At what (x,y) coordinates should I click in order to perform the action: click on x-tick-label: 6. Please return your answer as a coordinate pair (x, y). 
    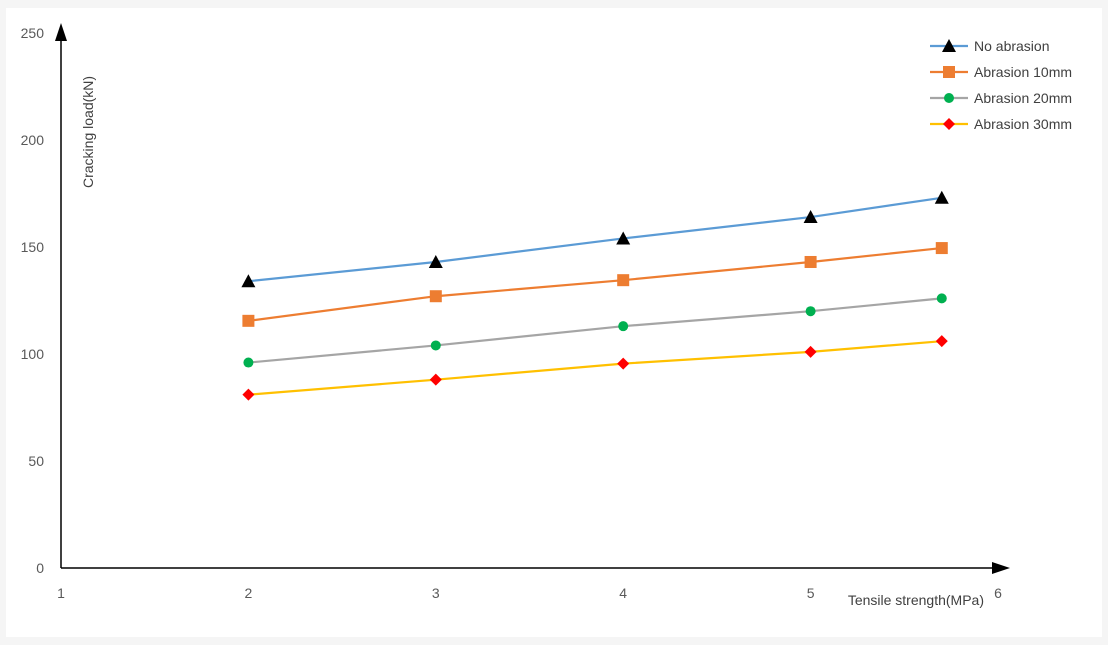
    Looking at the image, I should click on (998, 593).